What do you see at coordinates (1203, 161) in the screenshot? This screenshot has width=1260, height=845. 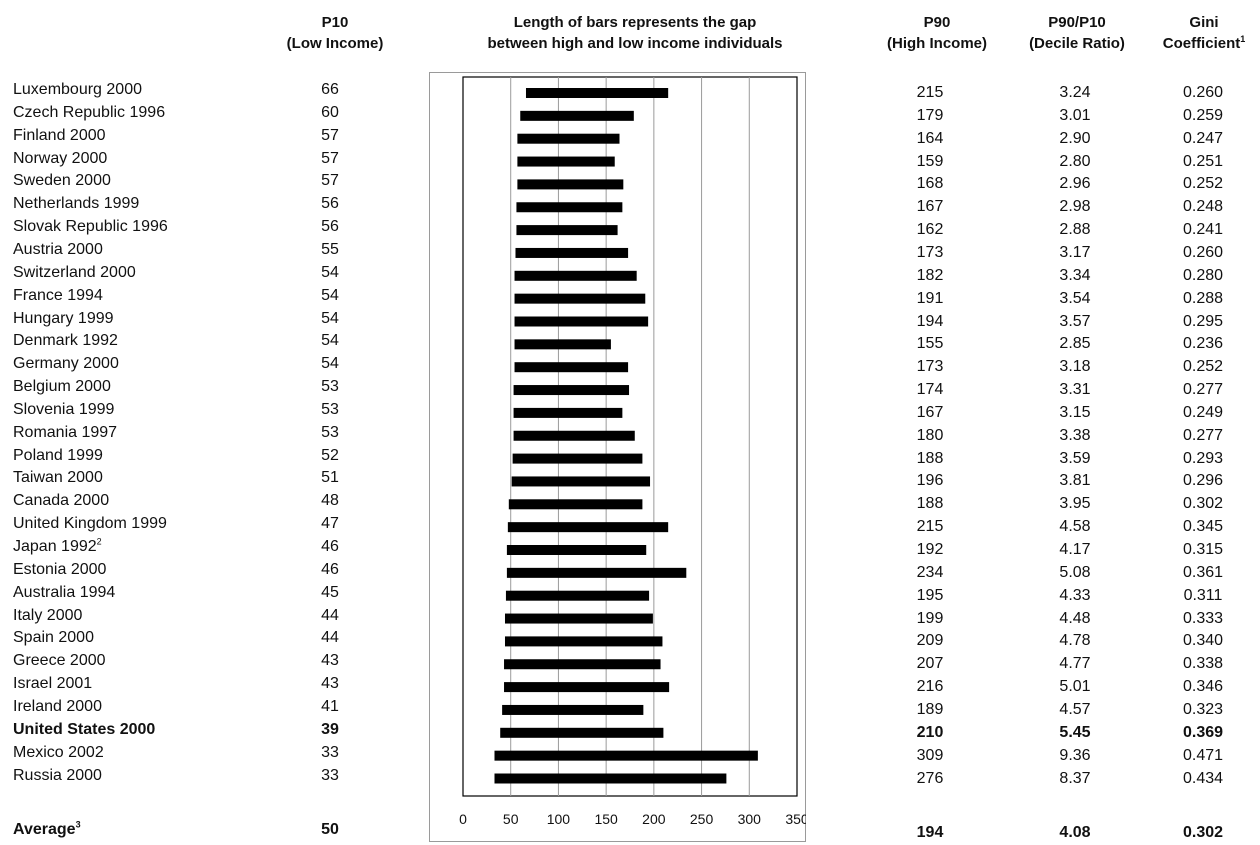 I see `gini-value: 0.251` at bounding box center [1203, 161].